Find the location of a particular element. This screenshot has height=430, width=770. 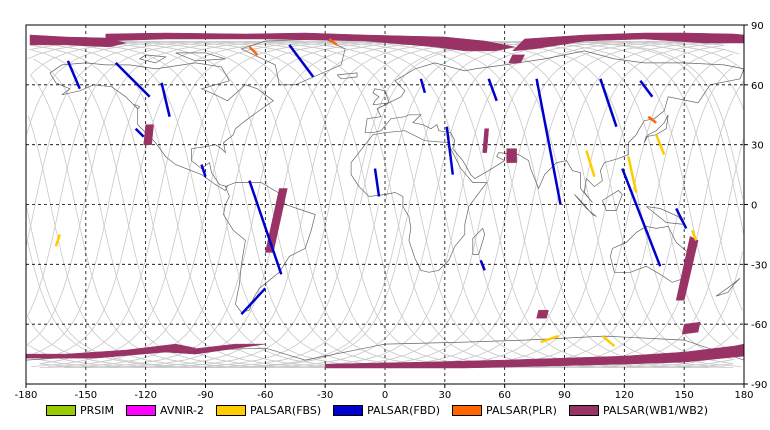

legend-label: PALSAR(WB1/WB2) is located at coordinates (655, 410).